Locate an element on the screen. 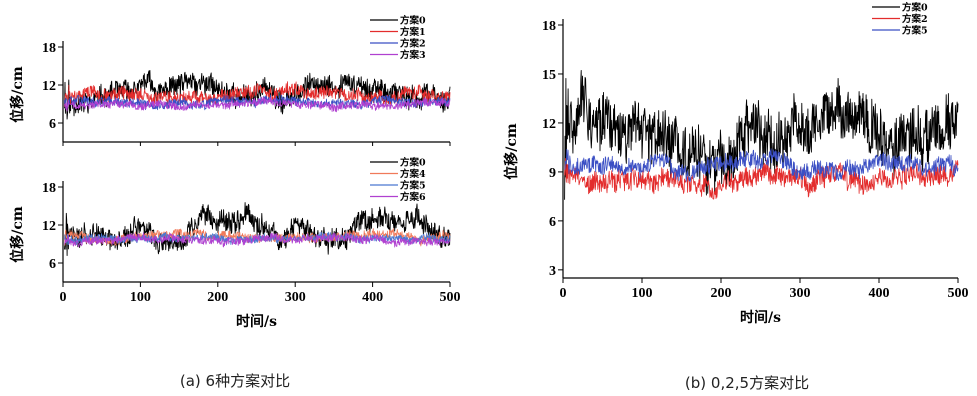  series-line-方案2 is located at coordinates (761, 179).